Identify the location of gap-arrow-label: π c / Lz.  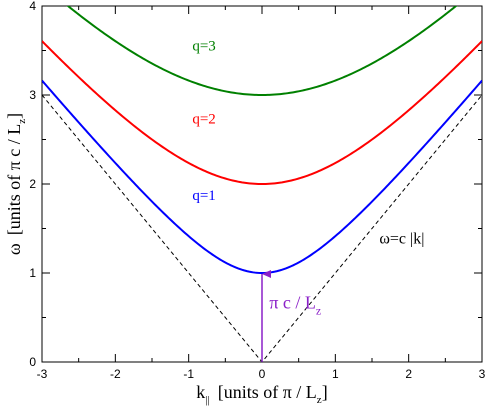
(295, 305).